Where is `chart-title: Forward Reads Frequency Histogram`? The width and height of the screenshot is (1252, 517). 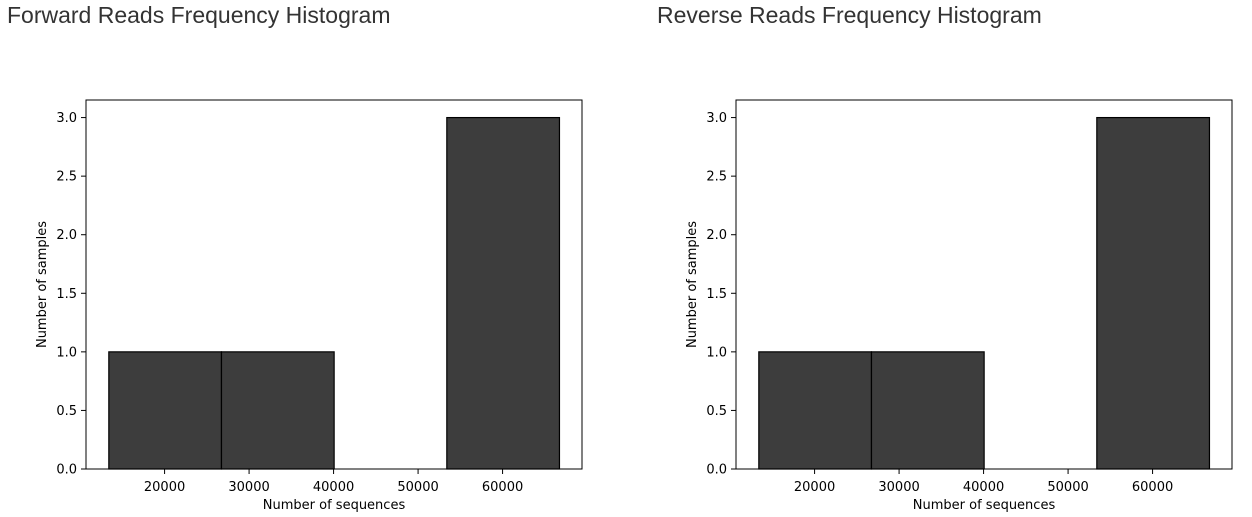
chart-title: Forward Reads Frequency Histogram is located at coordinates (199, 15).